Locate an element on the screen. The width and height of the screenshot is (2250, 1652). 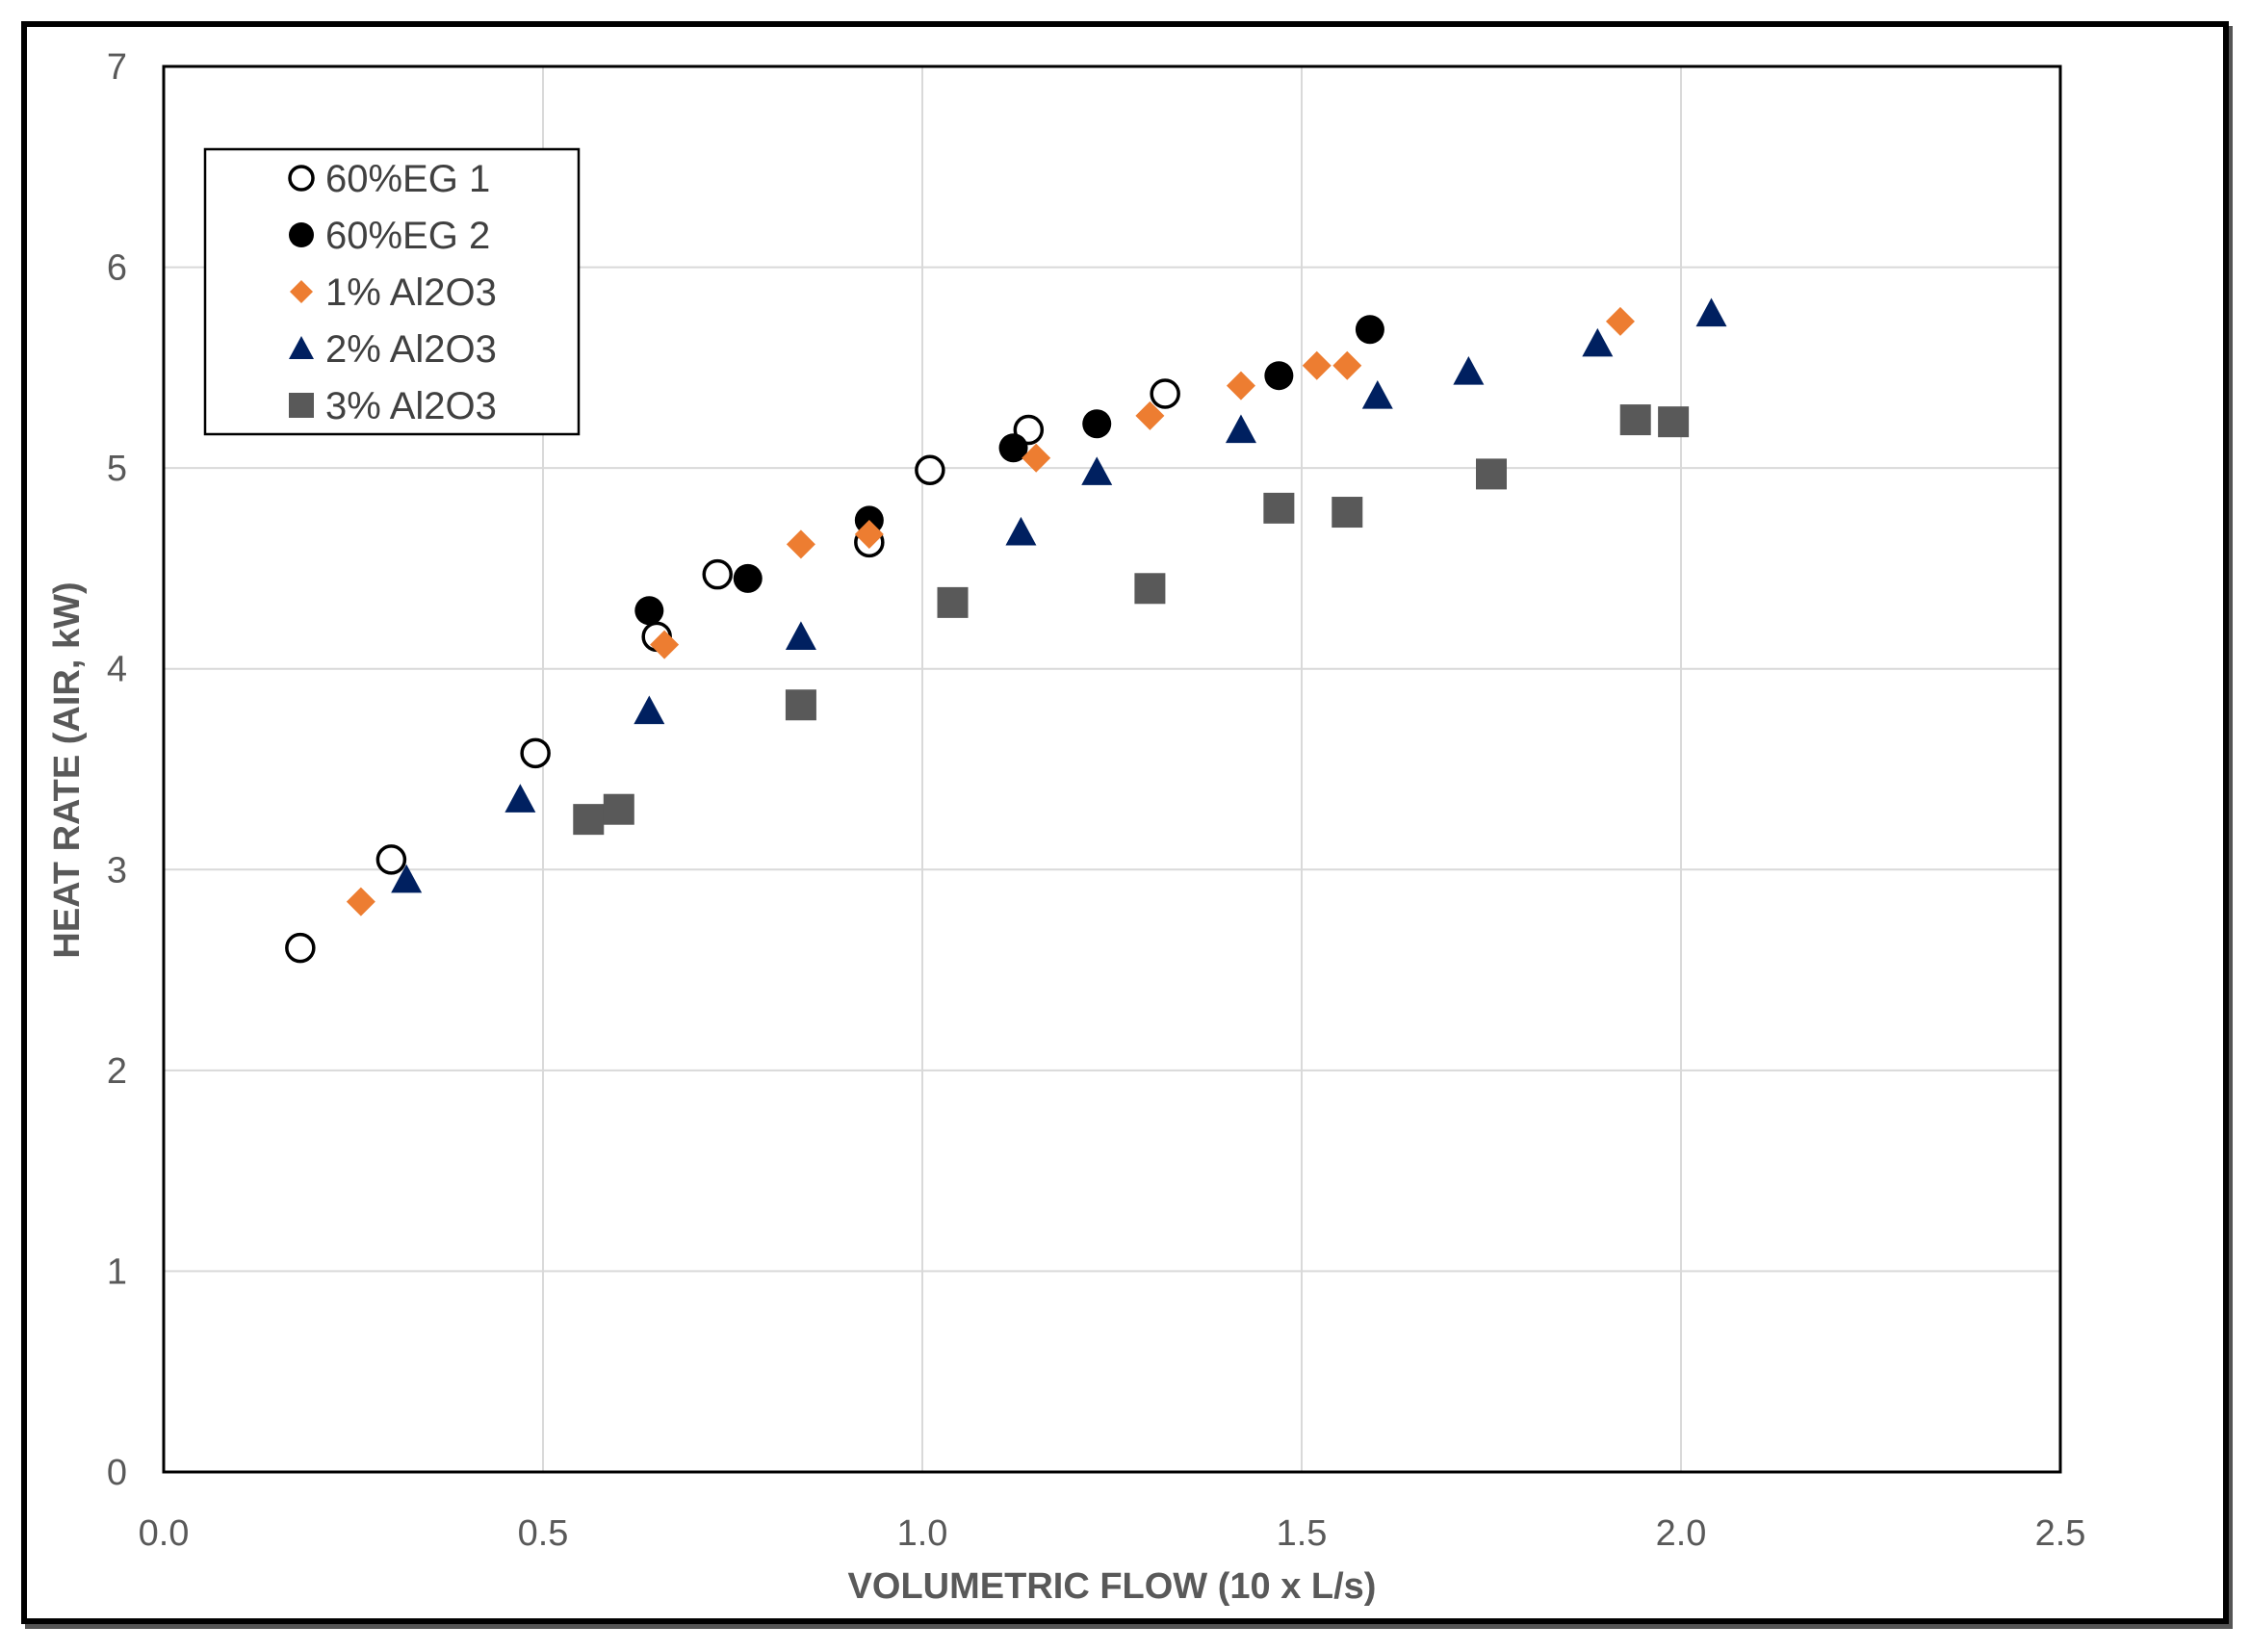
y-tick-label: 6 is located at coordinates (117, 268).